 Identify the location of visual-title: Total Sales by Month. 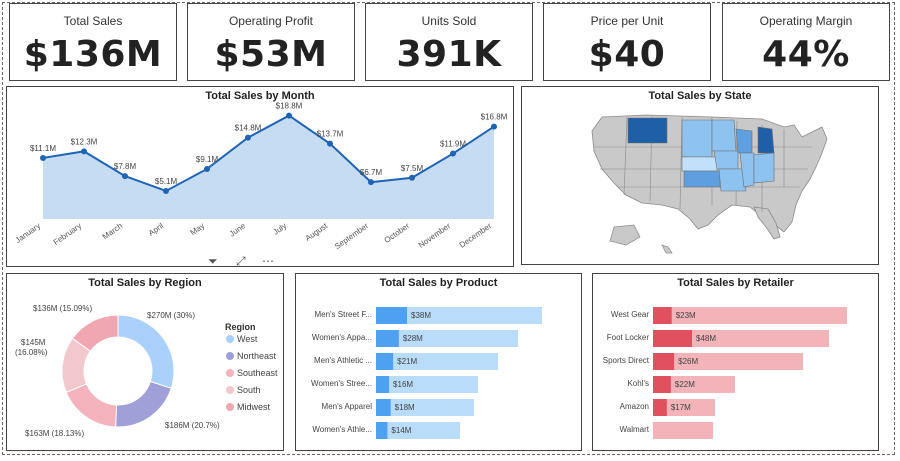
(260, 96).